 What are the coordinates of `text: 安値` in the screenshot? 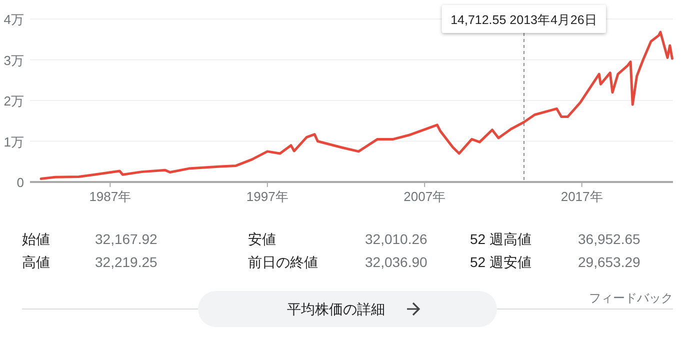 It's located at (262, 239).